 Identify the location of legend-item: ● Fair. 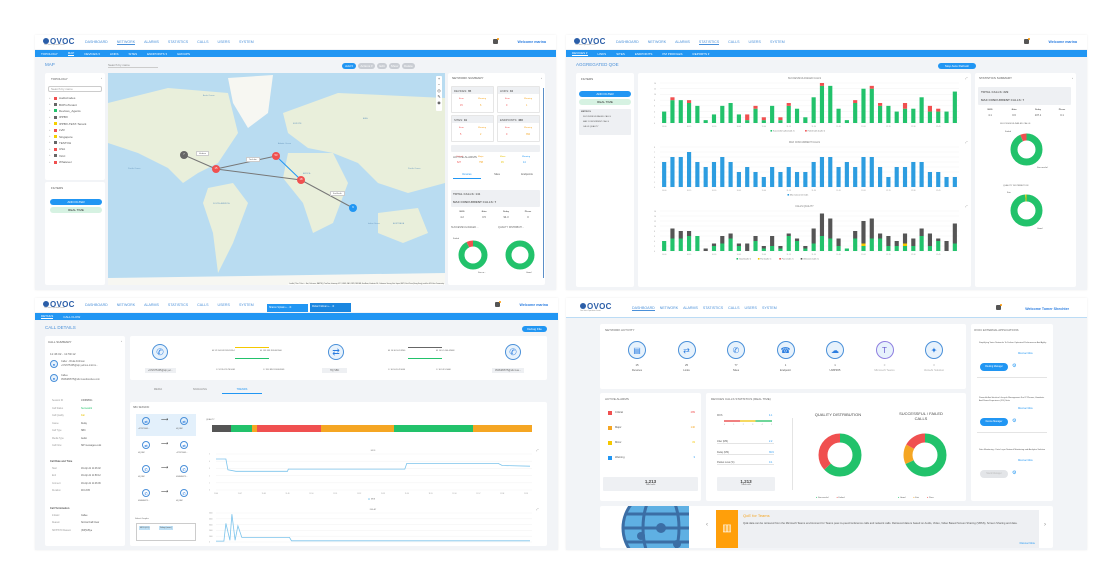
(916, 498).